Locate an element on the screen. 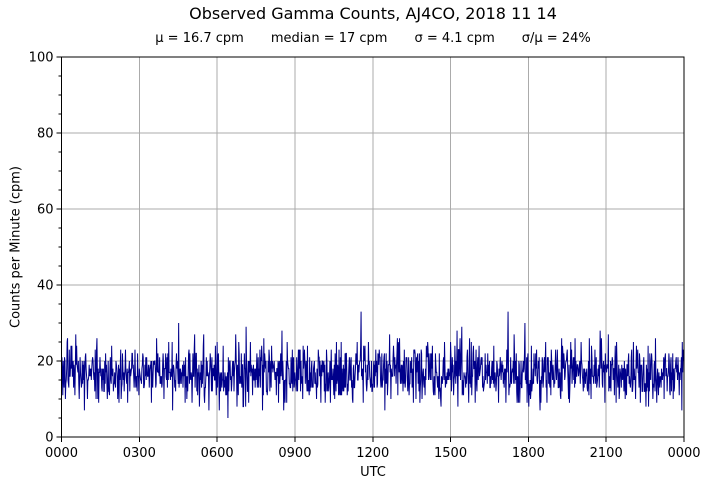  x-tick-label: 0600 is located at coordinates (217, 453).